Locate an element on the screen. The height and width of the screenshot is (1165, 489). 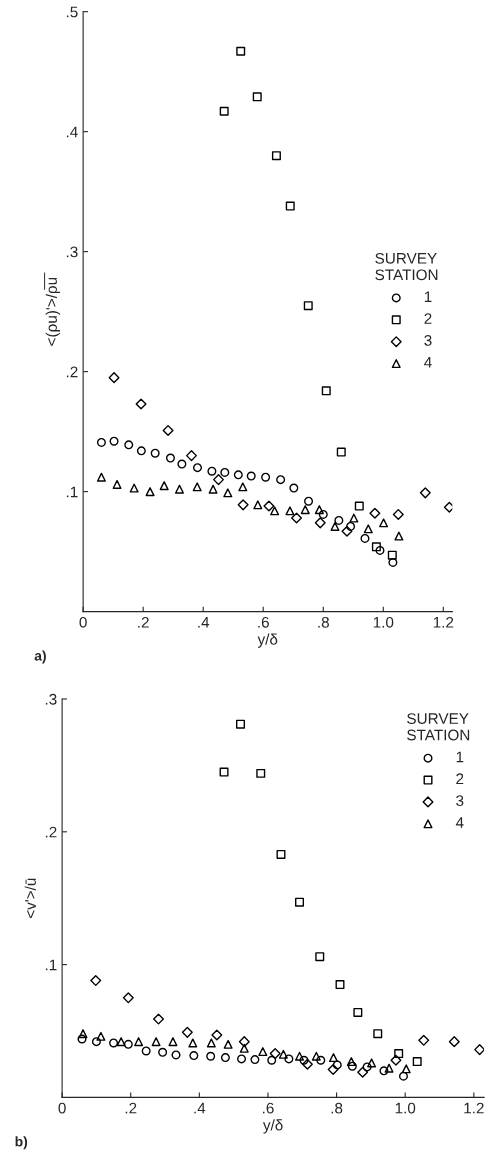
y-axis-title: <(ρu)'>/ρ̅u̅ is located at coordinates (52, 309).